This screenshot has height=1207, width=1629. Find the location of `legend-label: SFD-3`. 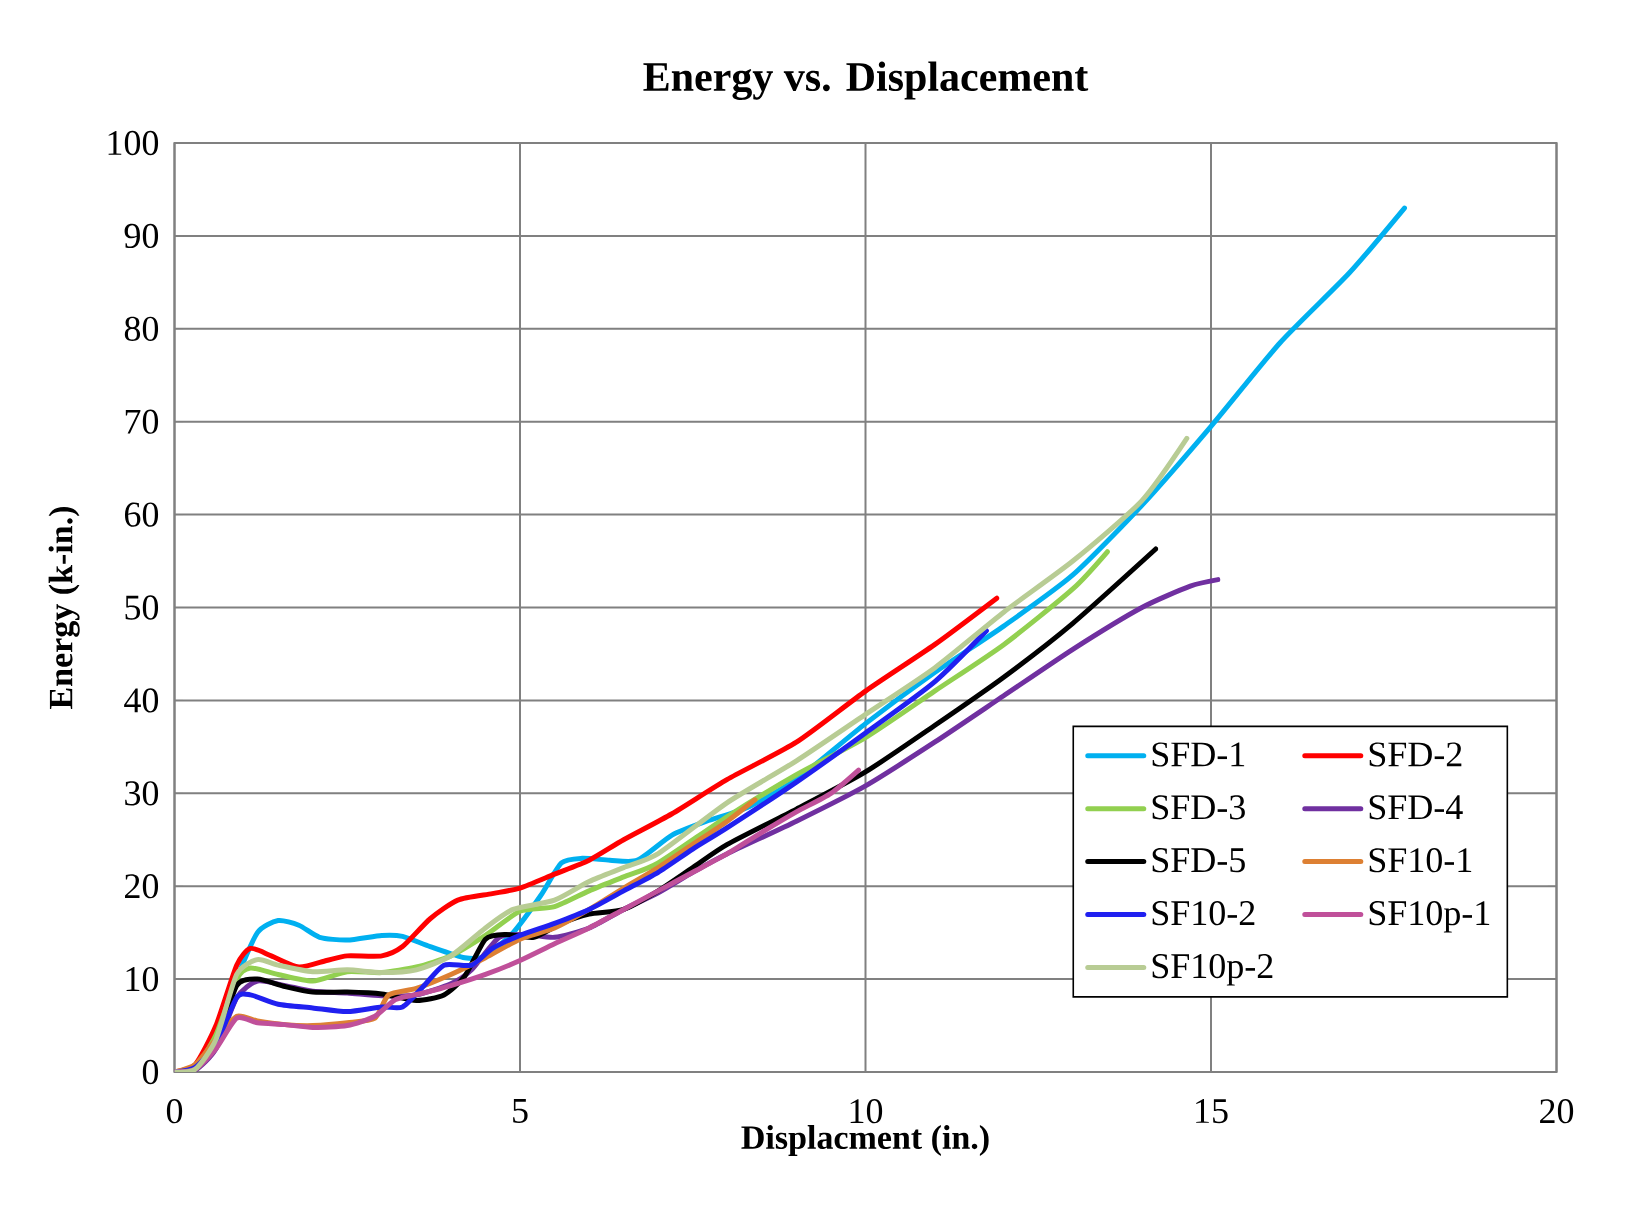

legend-label: SFD-3 is located at coordinates (1198, 807).